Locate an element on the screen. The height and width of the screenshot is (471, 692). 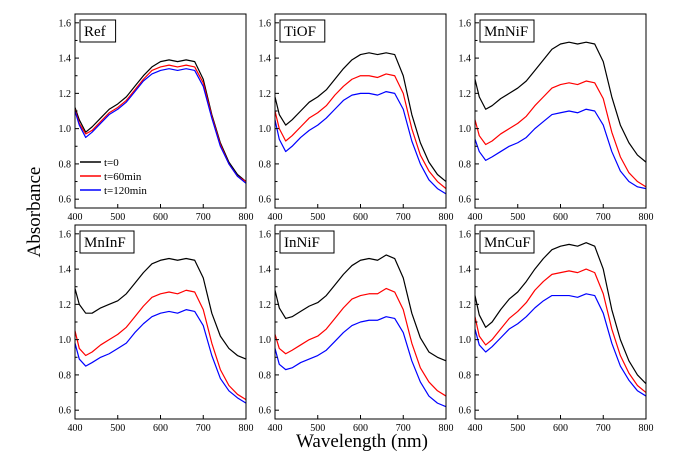
panel-mncuf: 400 500 600 700 800 0.6 0.8 1.0 1.2 1.4 1.6 MnCuF is located at coordinates (556, 329).